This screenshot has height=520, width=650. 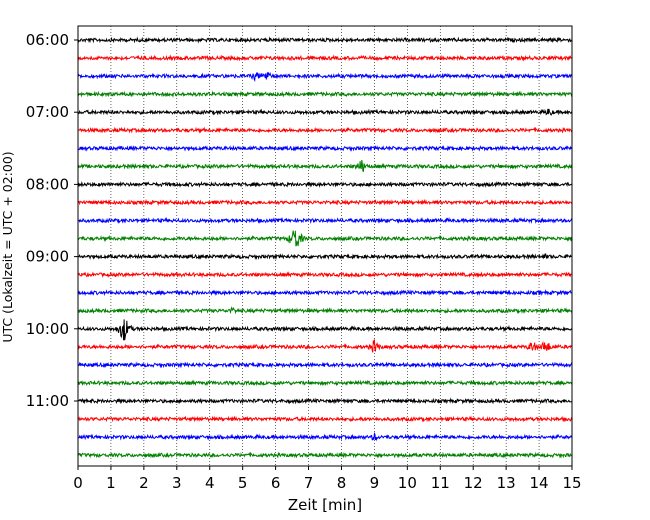 I want to click on x-tick-label: 11, so click(x=440, y=483).